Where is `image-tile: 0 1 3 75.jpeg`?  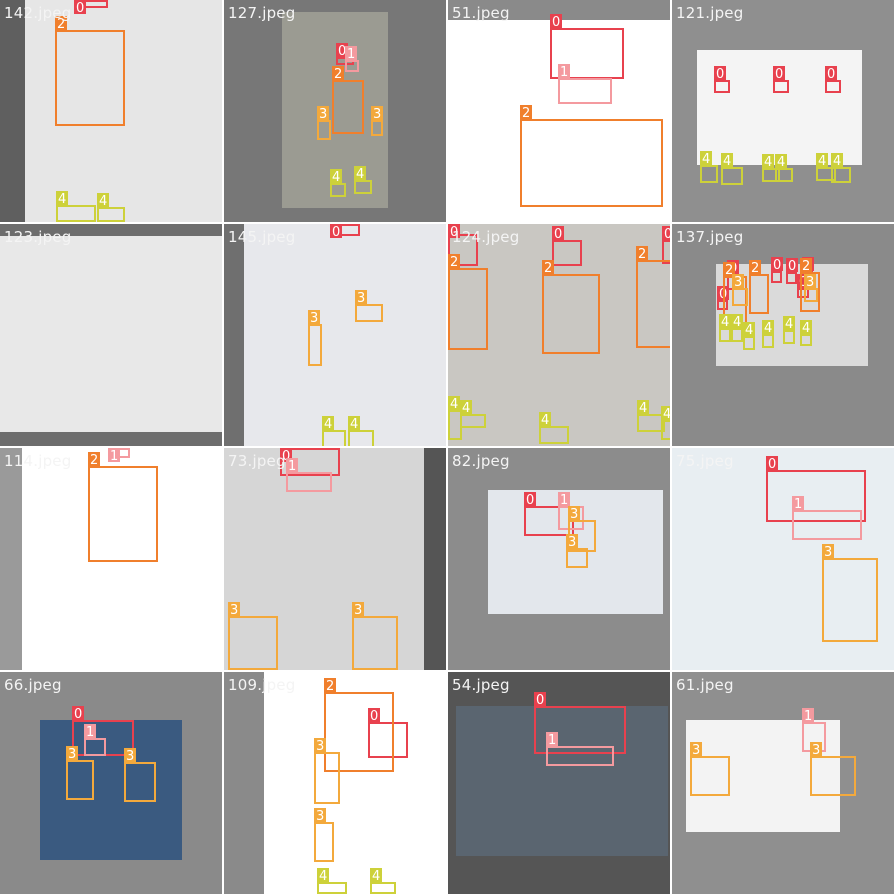 image-tile: 0 1 3 75.jpeg is located at coordinates (783, 559).